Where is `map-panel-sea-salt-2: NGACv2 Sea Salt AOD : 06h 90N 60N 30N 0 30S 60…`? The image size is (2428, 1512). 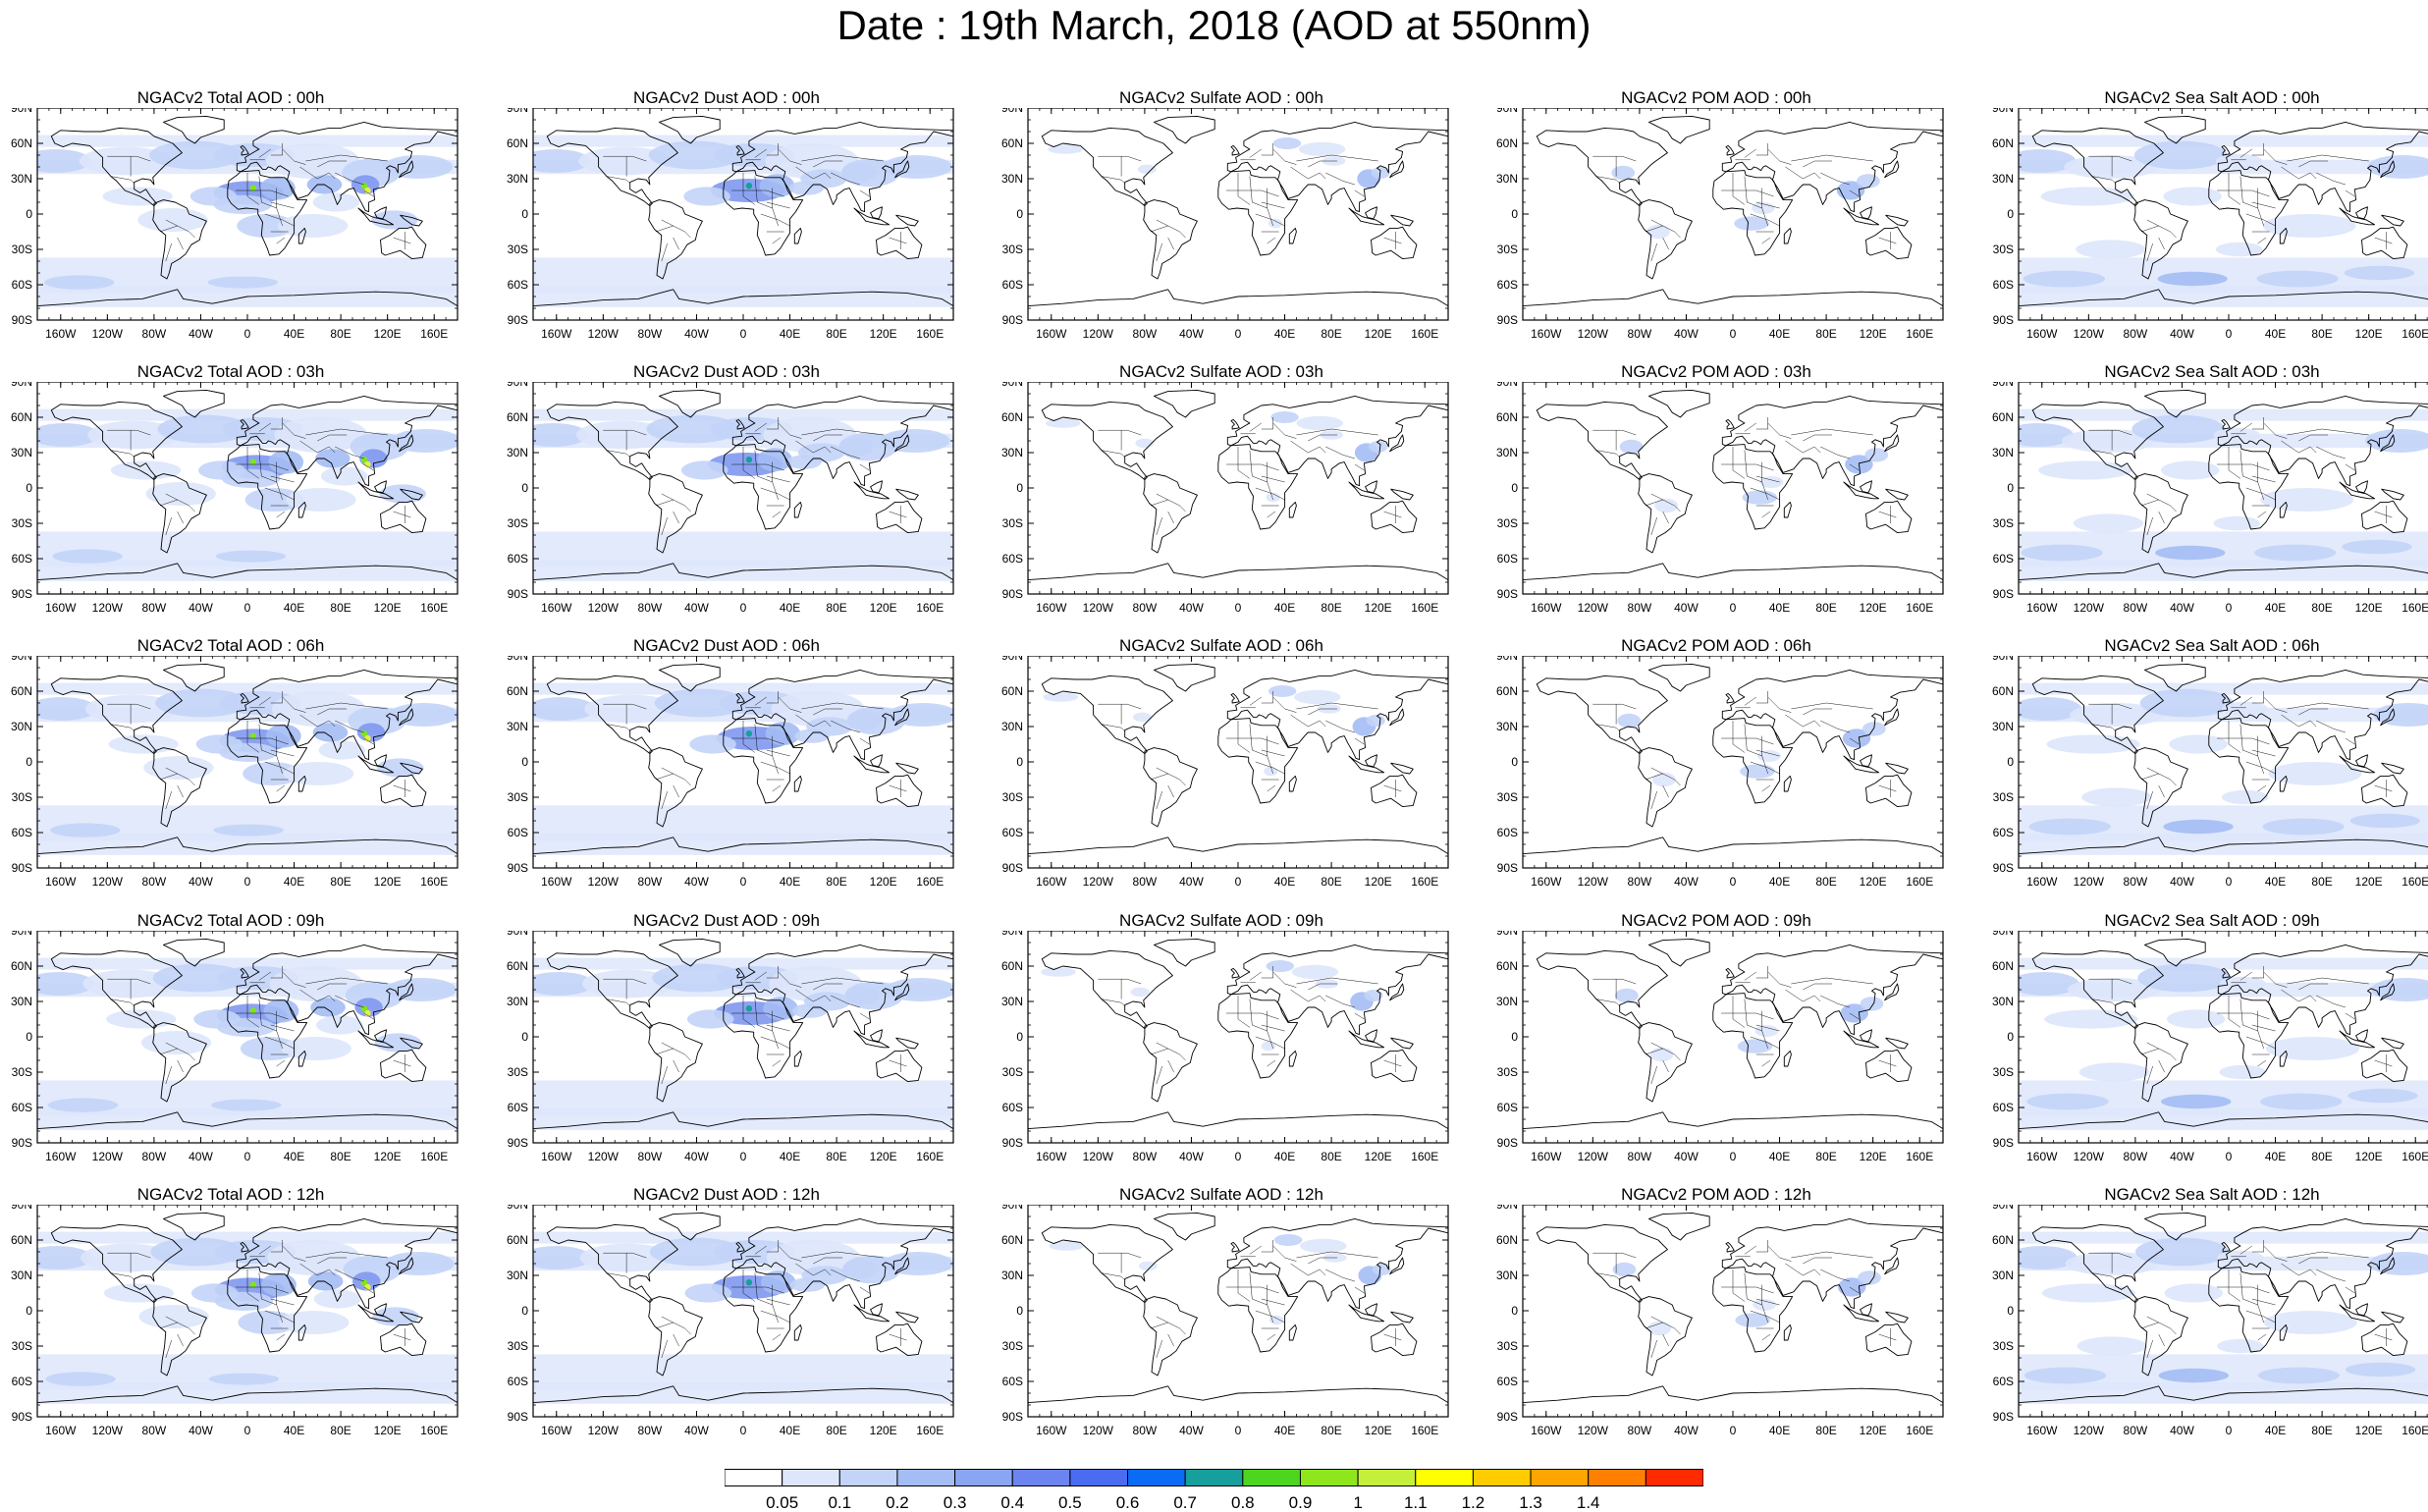
map-panel-sea-salt-2: NGACv2 Sea Salt AOD : 06h 90N 60N 30N 0 30S 60… is located at coordinates (2205, 763).